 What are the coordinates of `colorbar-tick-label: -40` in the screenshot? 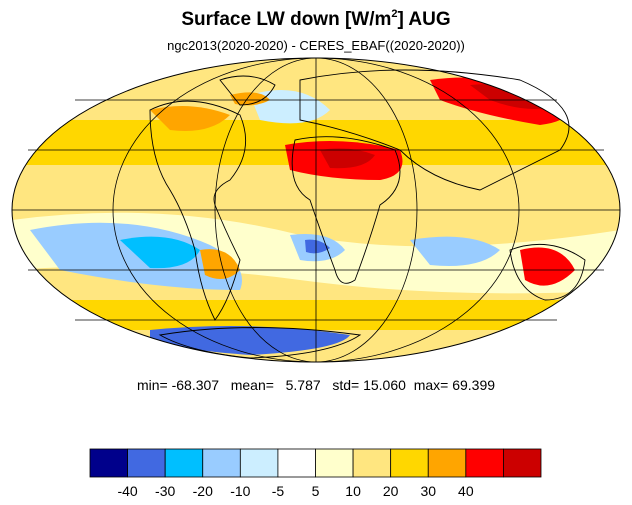 It's located at (127, 491).